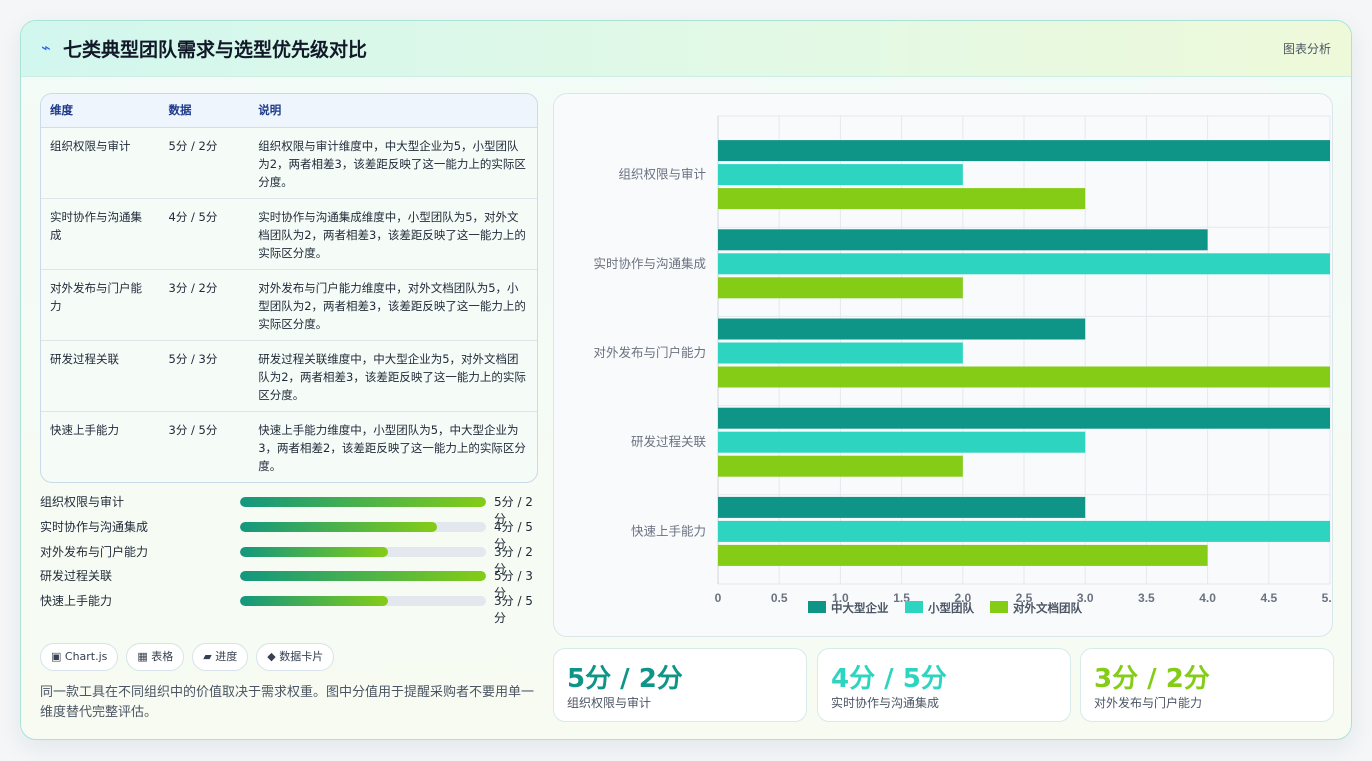 This screenshot has height=761, width=1372. What do you see at coordinates (94, 526) in the screenshot?
I see `progress-label: 实时协作与沟通集成` at bounding box center [94, 526].